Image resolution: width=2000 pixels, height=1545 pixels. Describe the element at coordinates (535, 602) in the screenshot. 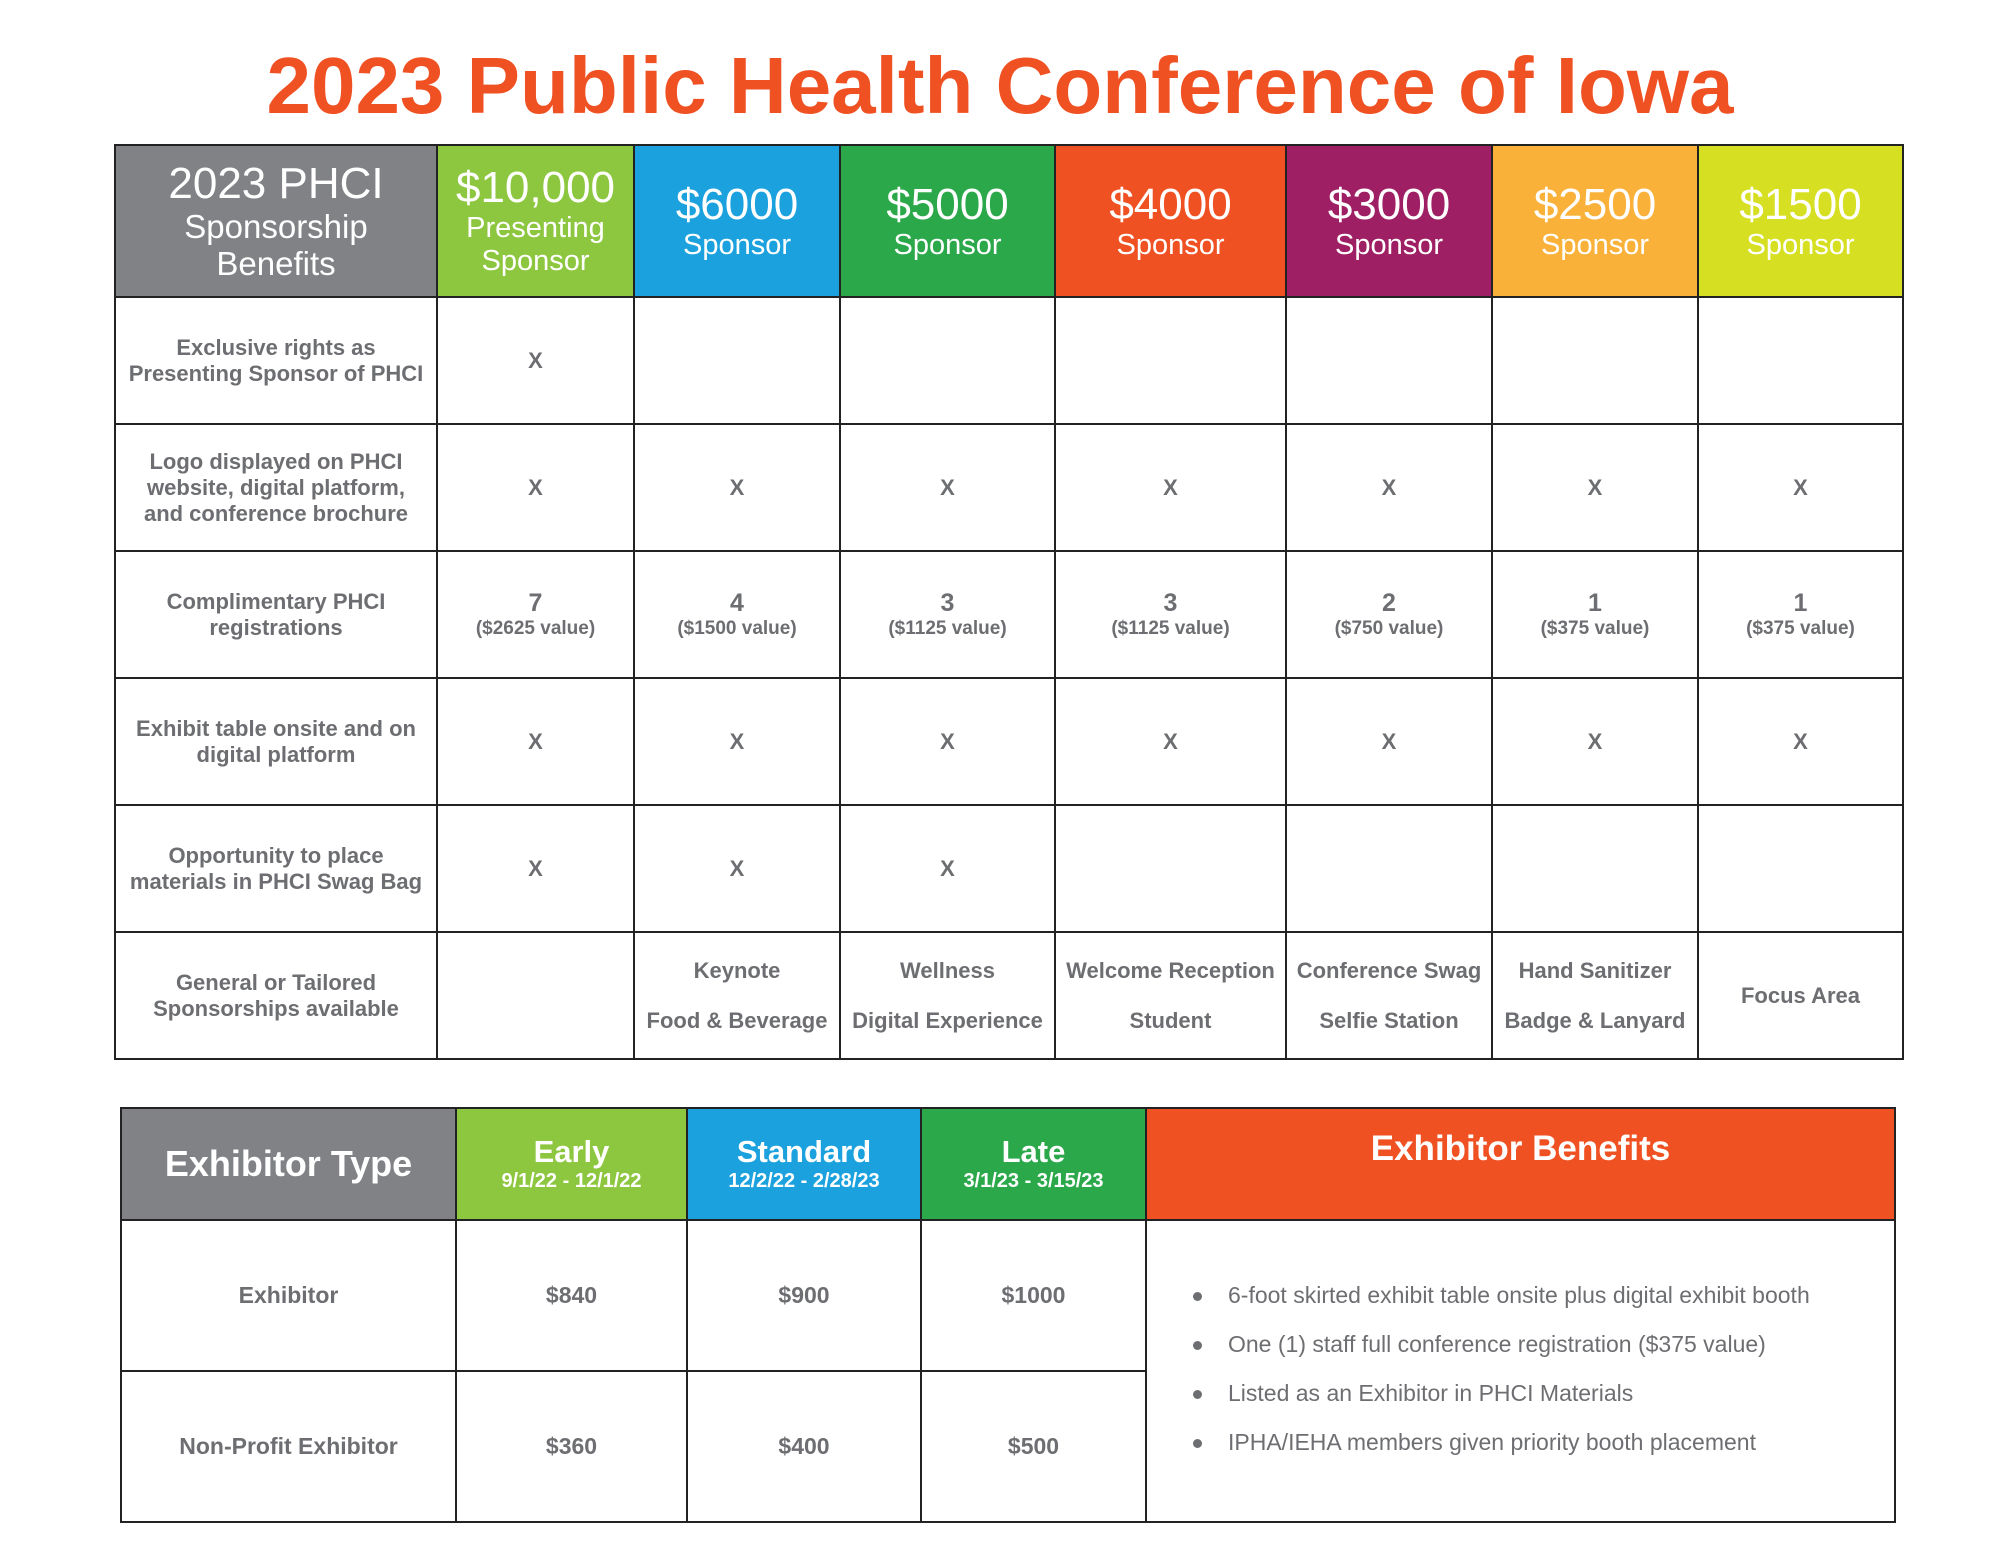

I see `registration-count: 7` at that location.